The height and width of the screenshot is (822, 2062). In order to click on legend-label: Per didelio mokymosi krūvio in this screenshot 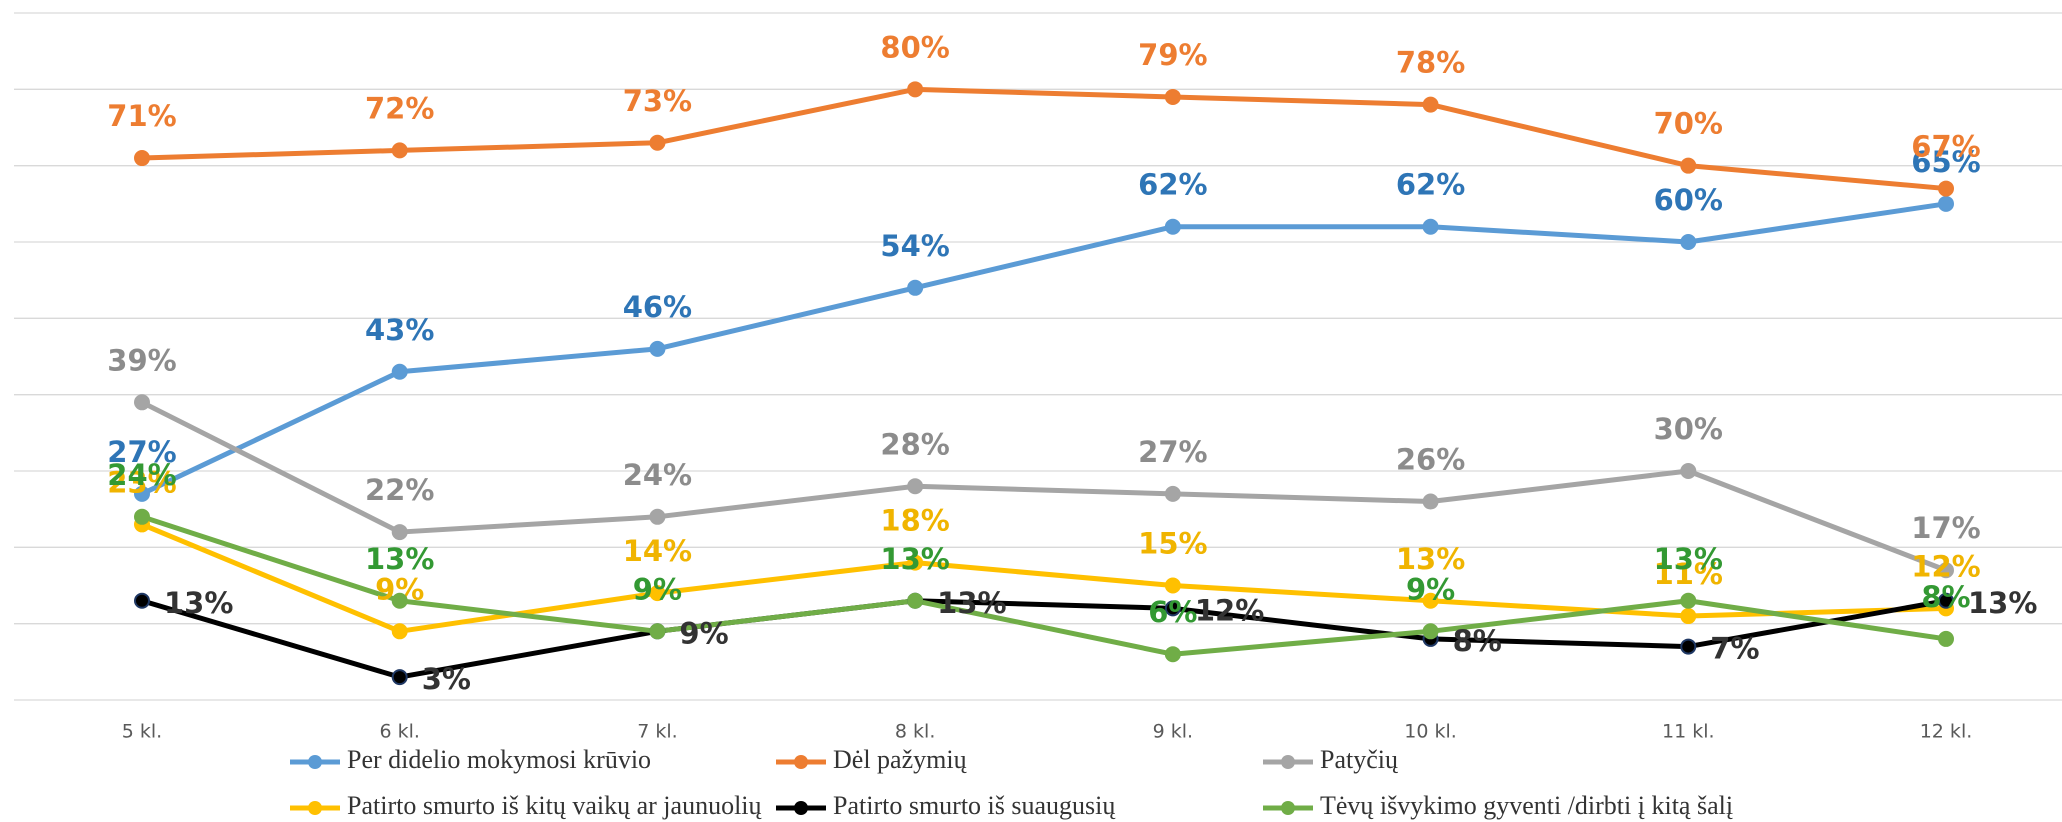, I will do `click(499, 759)`.